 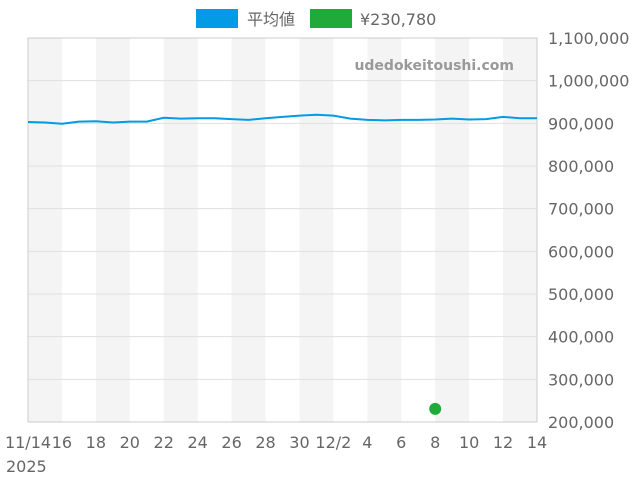 I want to click on x-tick-label: 16, so click(x=62, y=442).